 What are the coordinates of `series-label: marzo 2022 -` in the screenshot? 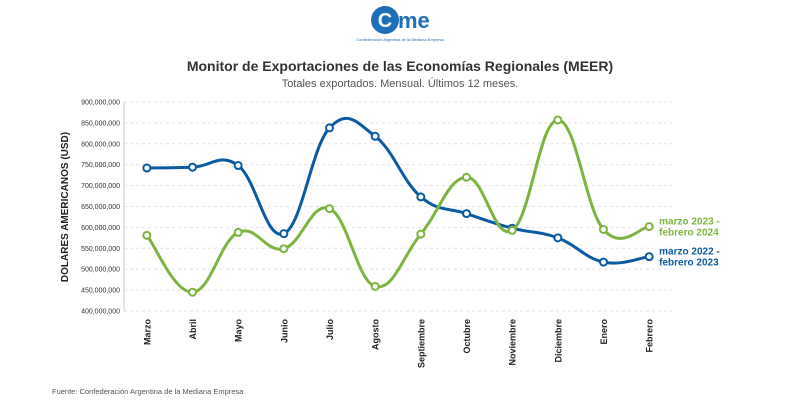 It's located at (689, 252).